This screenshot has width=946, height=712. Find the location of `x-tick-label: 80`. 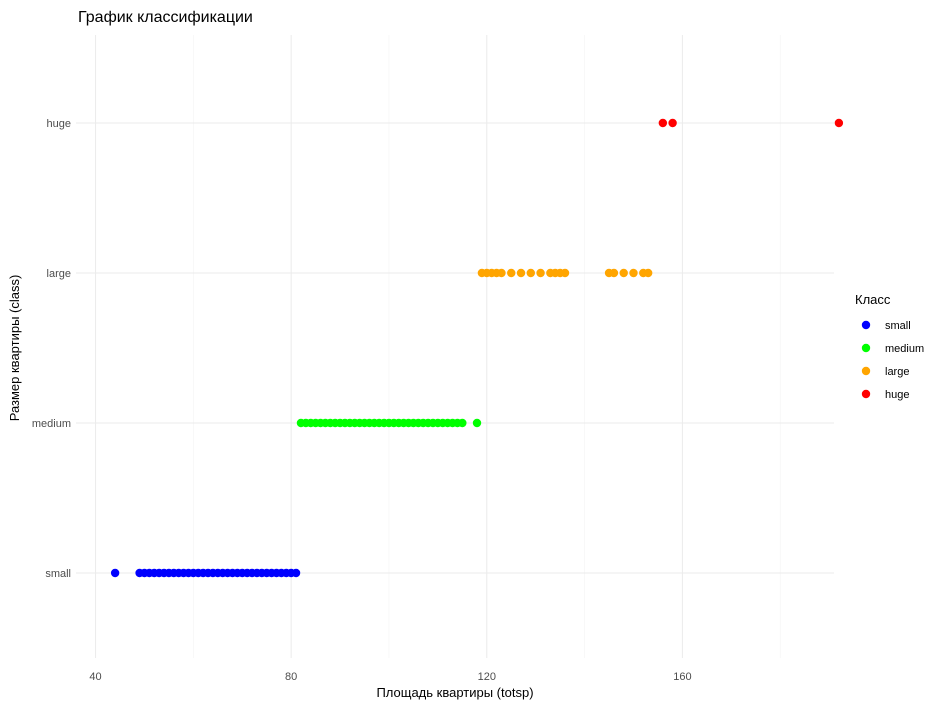

x-tick-label: 80 is located at coordinates (291, 677).